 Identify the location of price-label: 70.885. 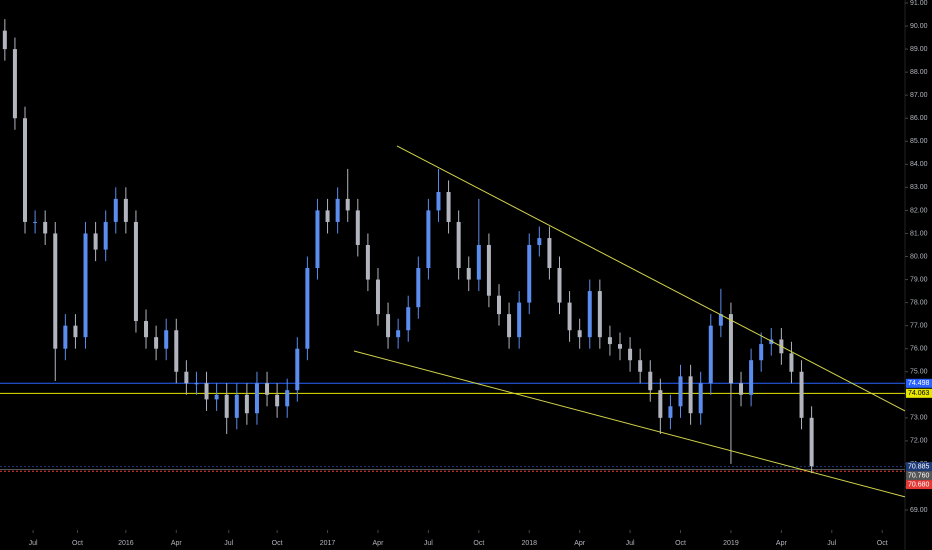
(919, 466).